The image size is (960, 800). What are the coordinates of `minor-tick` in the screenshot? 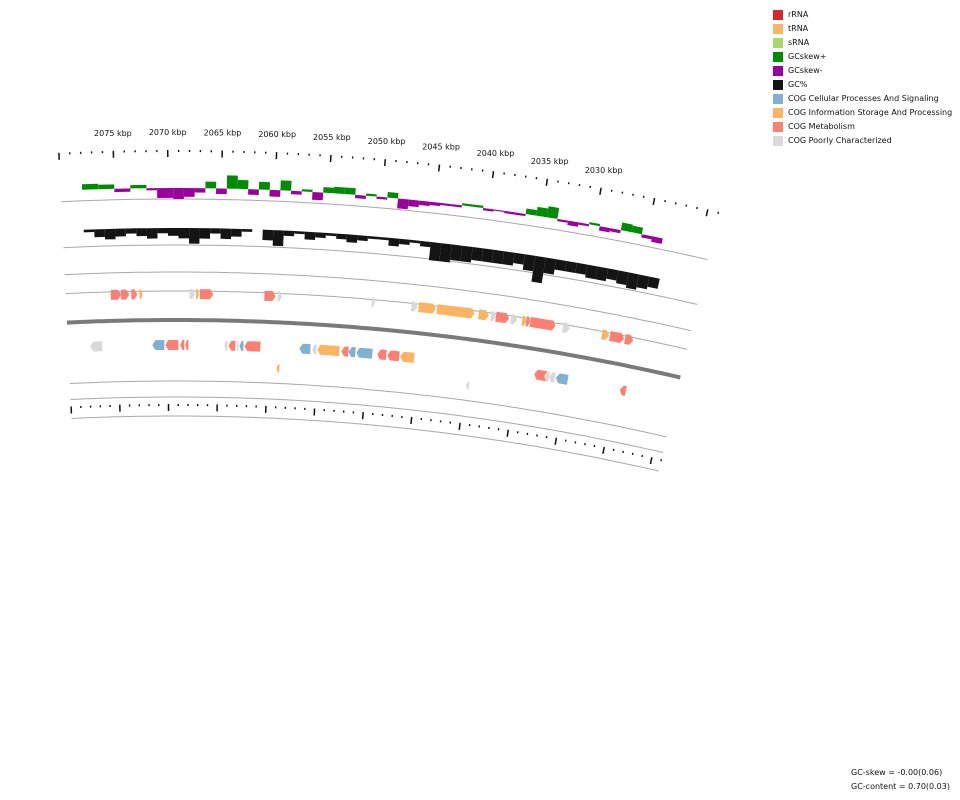 It's located at (686, 205).